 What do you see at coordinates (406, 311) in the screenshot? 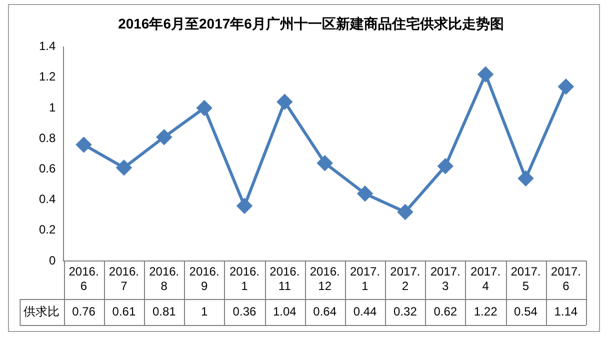
I see `data-label: 0.32` at bounding box center [406, 311].